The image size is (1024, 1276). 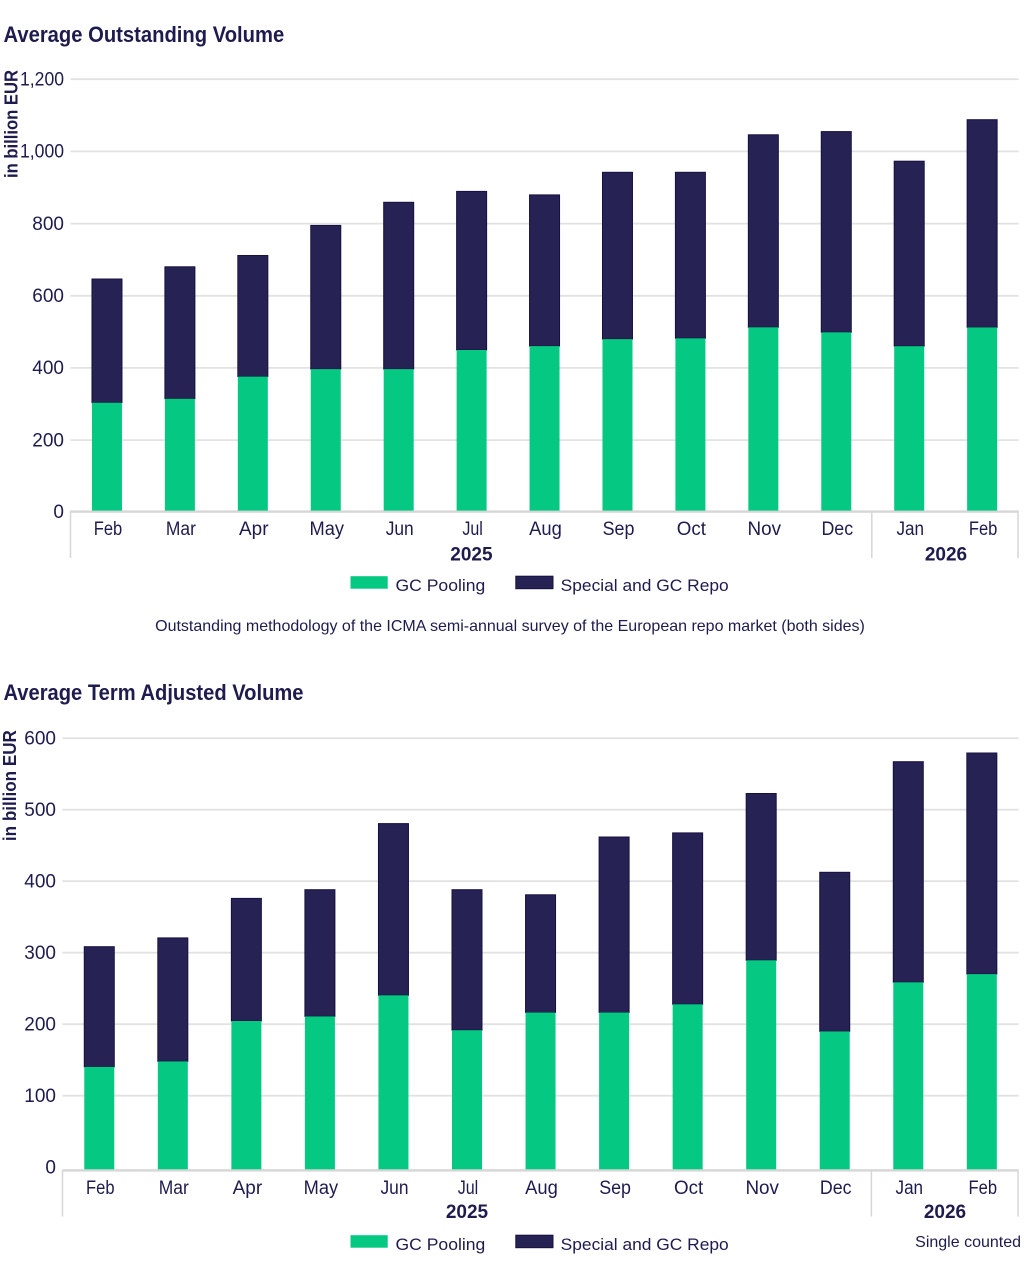 What do you see at coordinates (48, 224) in the screenshot?
I see `svg-text: 800` at bounding box center [48, 224].